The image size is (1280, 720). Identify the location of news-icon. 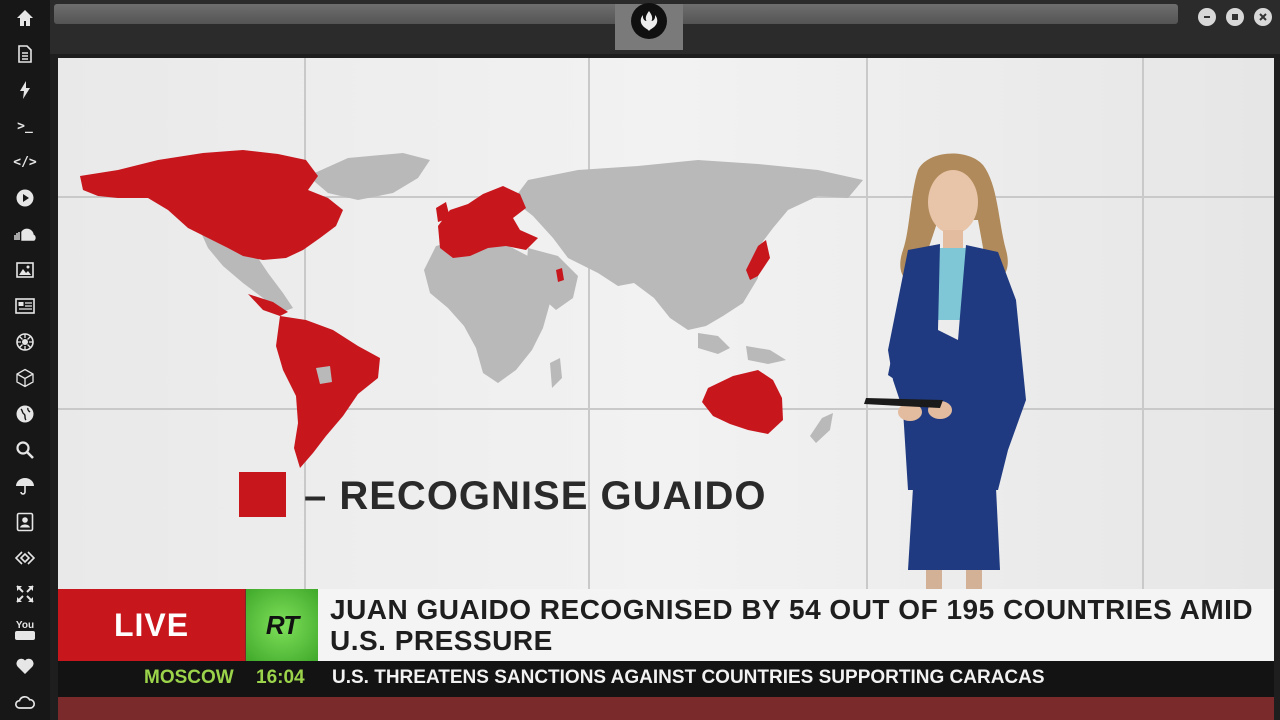
(25, 306).